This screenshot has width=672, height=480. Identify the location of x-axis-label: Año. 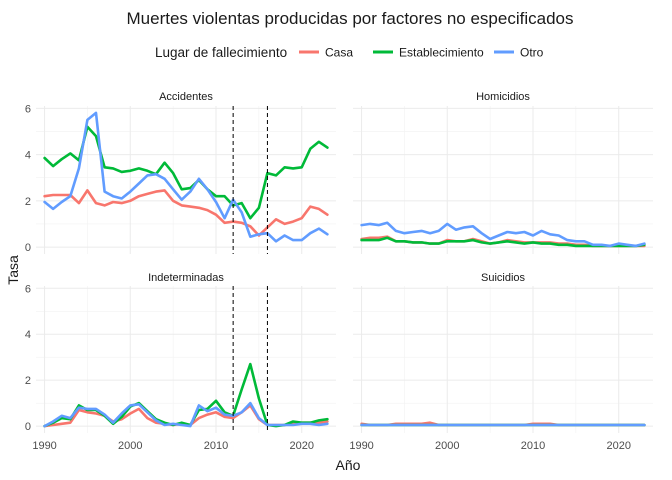
(348, 465).